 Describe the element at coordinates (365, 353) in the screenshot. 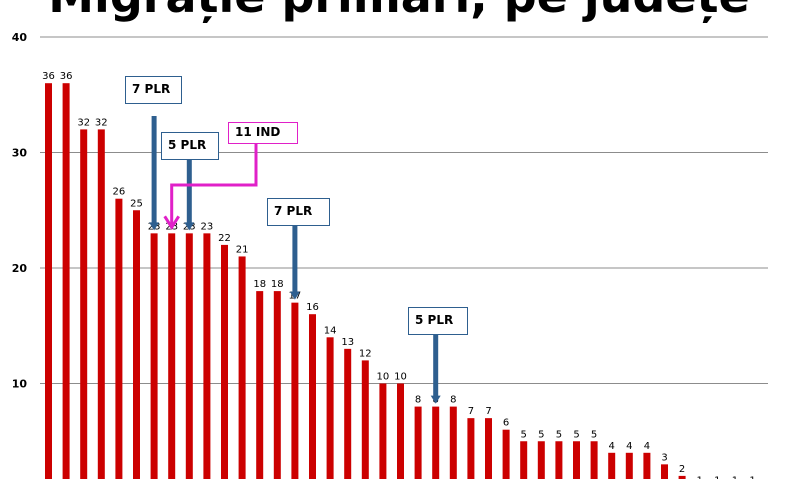

I see `data-label: 12` at that location.